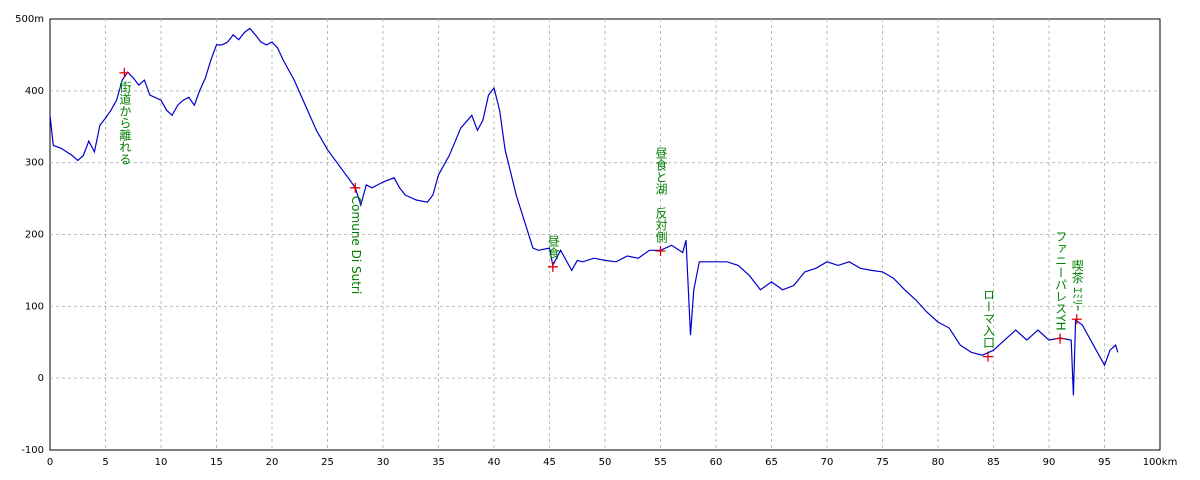 This screenshot has width=1200, height=480. I want to click on y-tick-label: 500m, so click(29, 19).